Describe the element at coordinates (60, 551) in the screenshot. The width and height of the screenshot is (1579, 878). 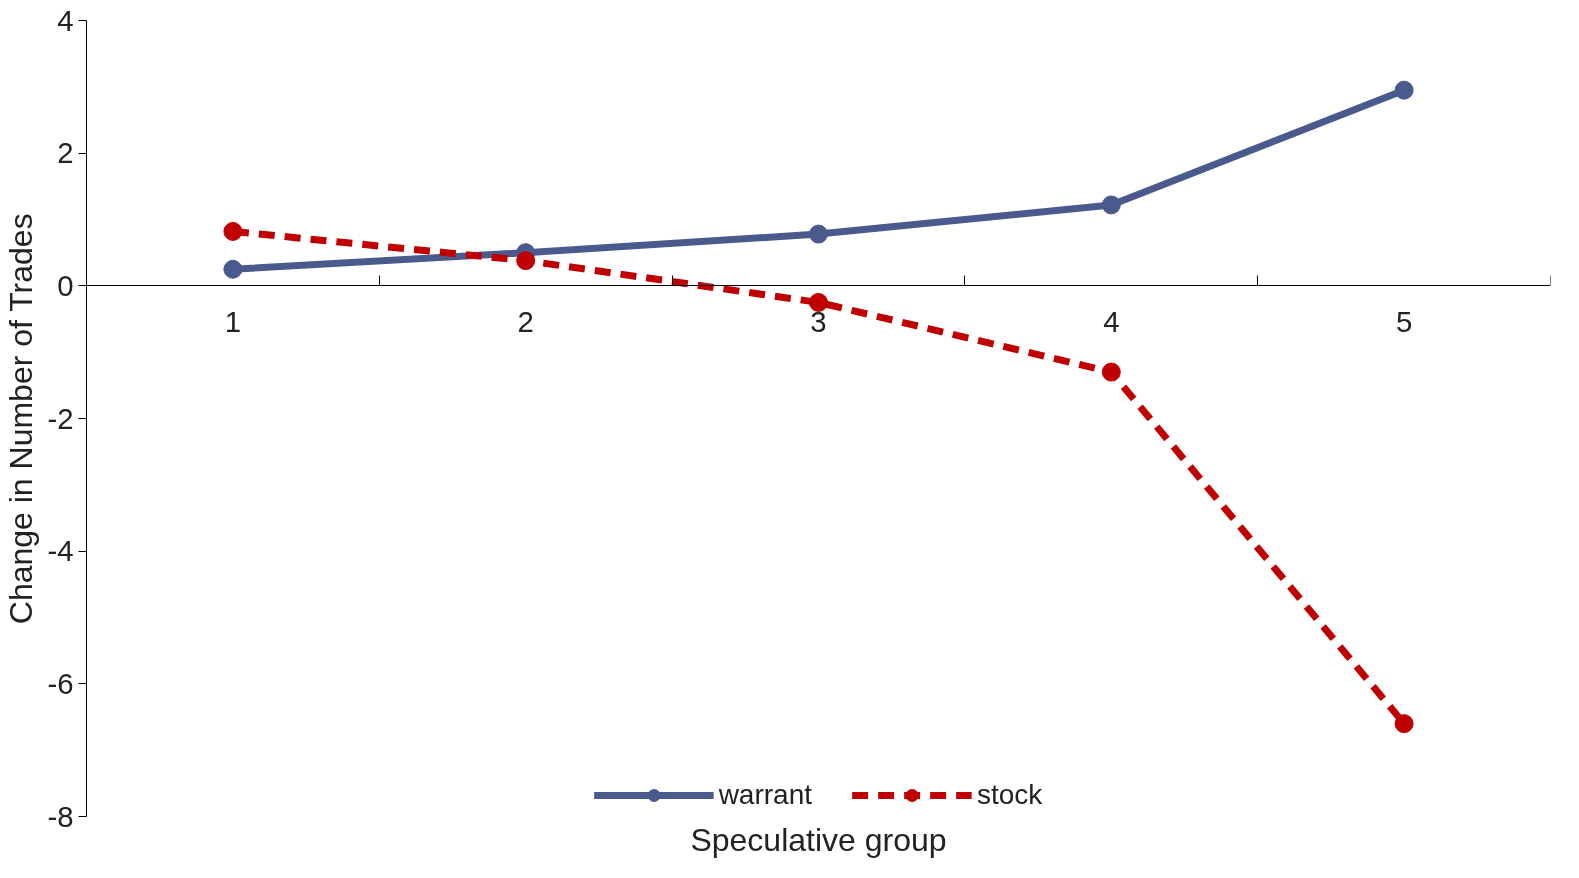
I see `y-tick-label: -4` at that location.